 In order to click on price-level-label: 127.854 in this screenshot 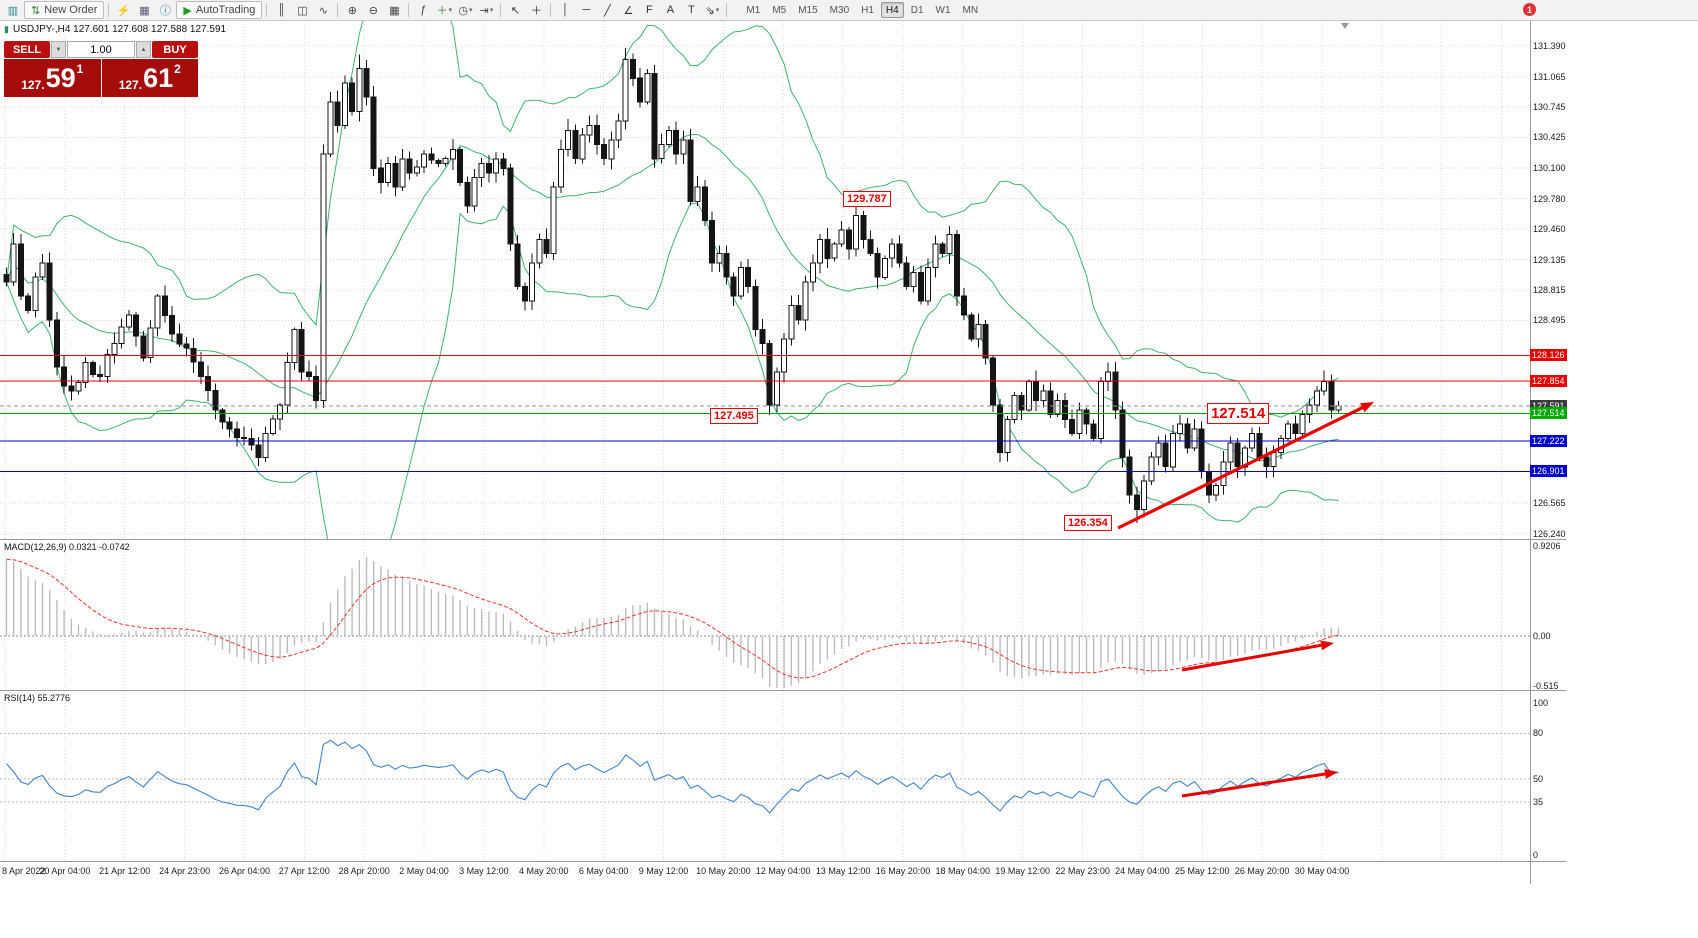, I will do `click(1548, 381)`.